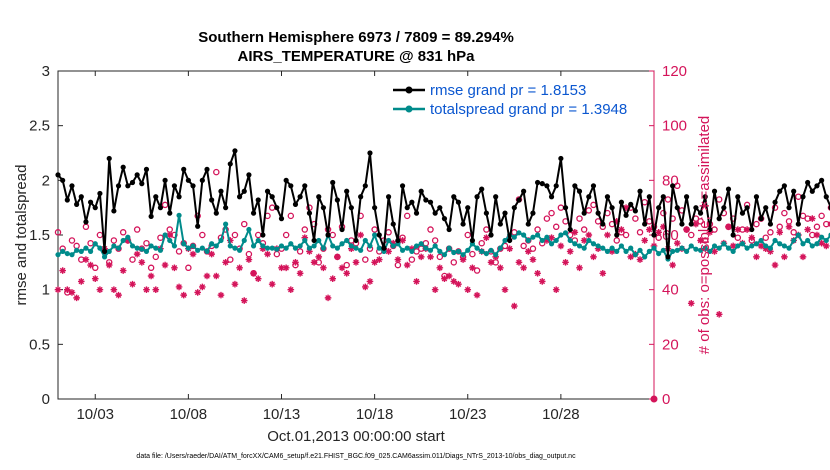 This screenshot has height=470, width=830. Describe the element at coordinates (516, 100) in the screenshot. I see `legend-box` at that location.